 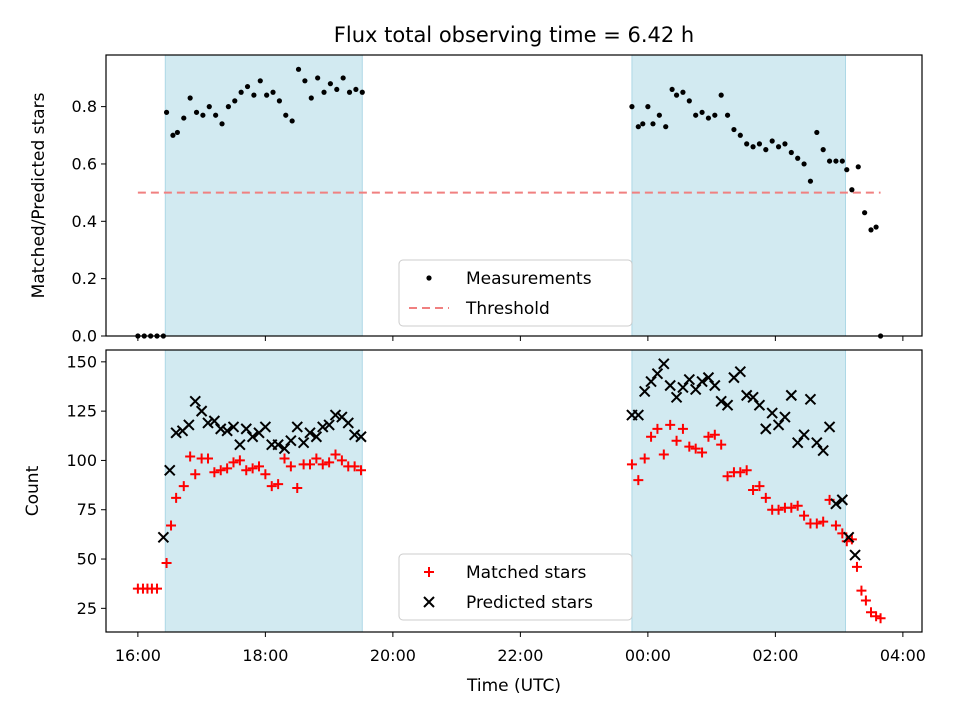 What do you see at coordinates (81, 411) in the screenshot?
I see `y-tick-label: 125` at bounding box center [81, 411].